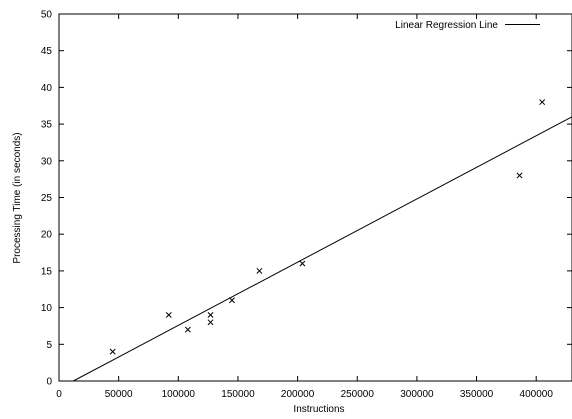 This screenshot has height=419, width=572. I want to click on y-tick-label: 45, so click(47, 51).